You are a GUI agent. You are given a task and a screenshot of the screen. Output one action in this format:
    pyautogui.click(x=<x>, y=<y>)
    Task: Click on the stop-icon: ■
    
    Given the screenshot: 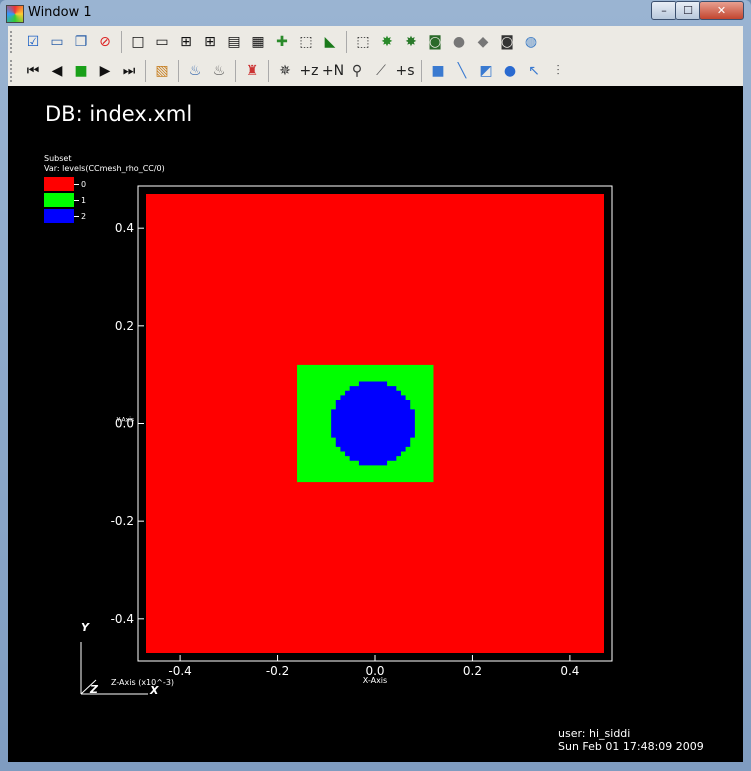 What is the action you would take?
    pyautogui.click(x=81, y=71)
    